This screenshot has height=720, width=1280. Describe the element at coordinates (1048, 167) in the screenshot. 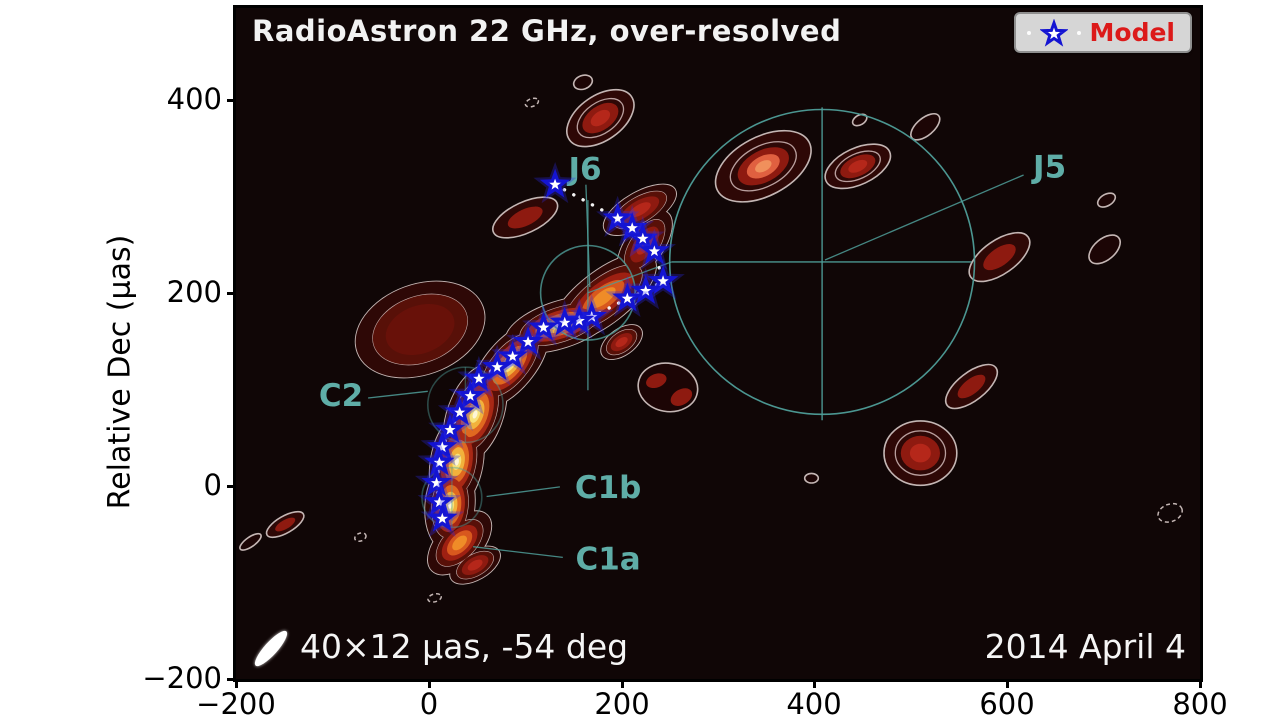

I see `svg-text: J5` at that location.